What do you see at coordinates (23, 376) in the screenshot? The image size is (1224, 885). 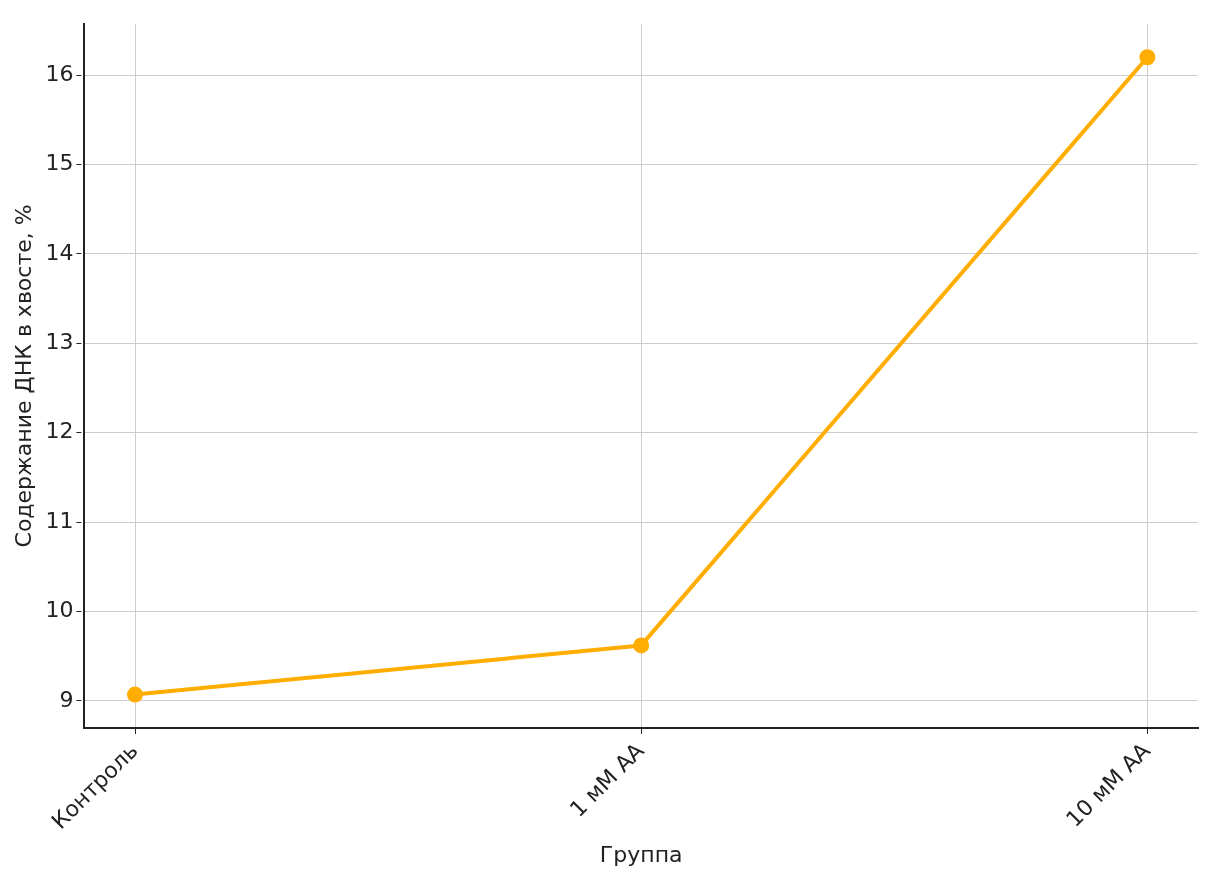 I see `y-axis-title: Содержание ДНК в хвосте, %` at bounding box center [23, 376].